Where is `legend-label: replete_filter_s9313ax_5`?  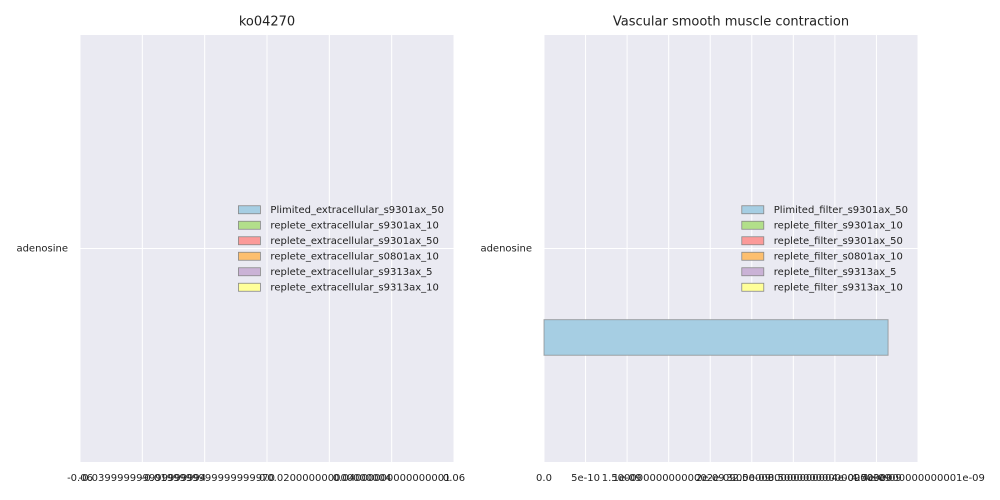
legend-label: replete_filter_s9313ax_5 is located at coordinates (835, 272).